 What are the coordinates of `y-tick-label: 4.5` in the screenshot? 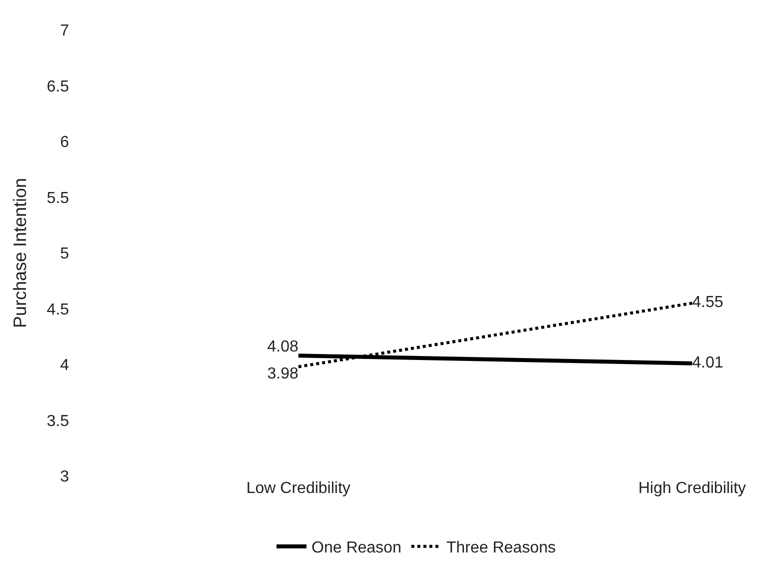 It's located at (58, 309).